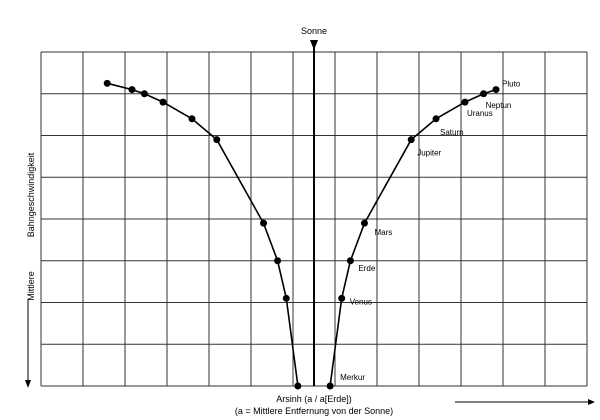 The image size is (600, 420). Describe the element at coordinates (31, 286) in the screenshot. I see `y-axis-label-part1: Mittlere` at that location.